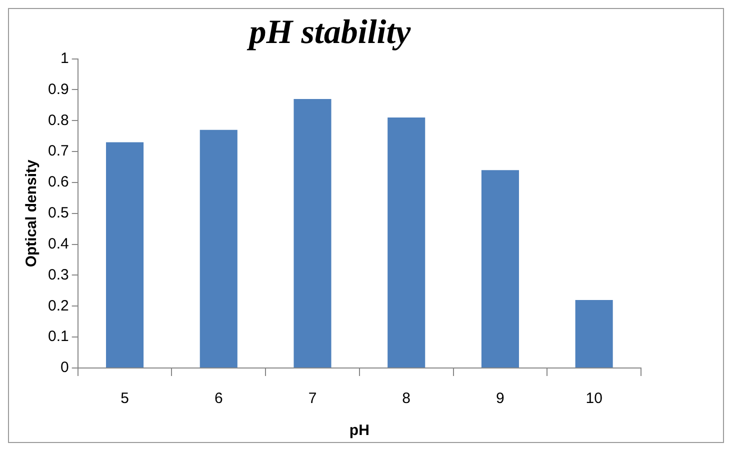 The image size is (732, 451). I want to click on y-tick-label: 0.8, so click(58, 120).